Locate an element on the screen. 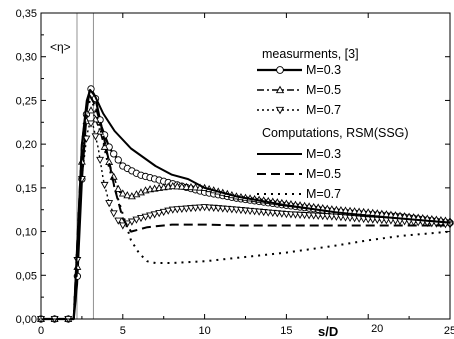  x-tick-label: 0 is located at coordinates (41, 331).